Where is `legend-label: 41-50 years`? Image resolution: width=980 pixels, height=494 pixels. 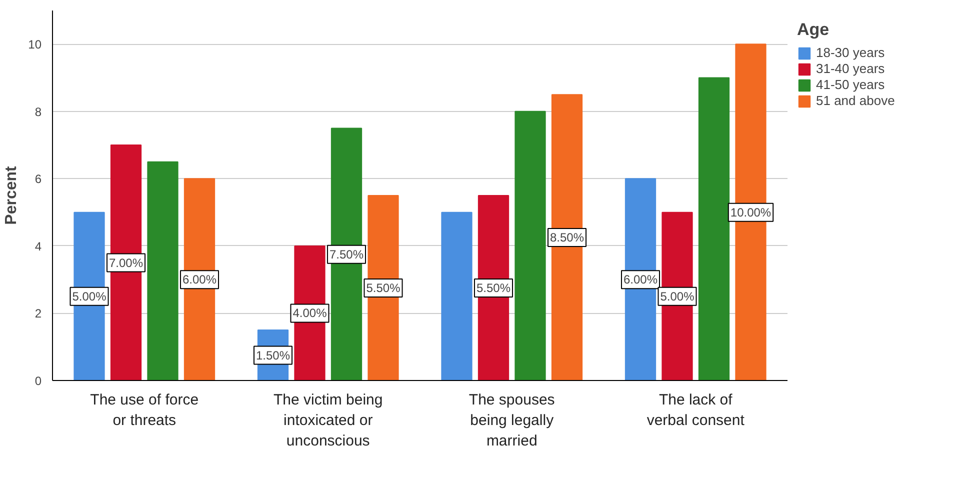 legend-label: 41-50 years is located at coordinates (850, 84).